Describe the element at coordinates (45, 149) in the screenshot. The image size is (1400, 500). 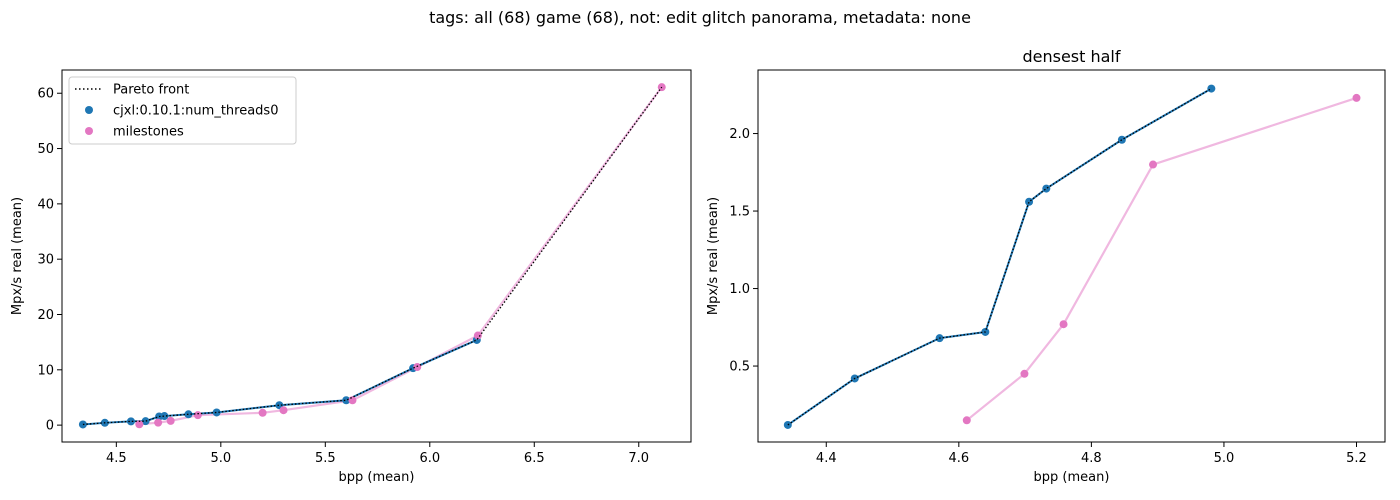
I see `y-tick-label: 50` at that location.